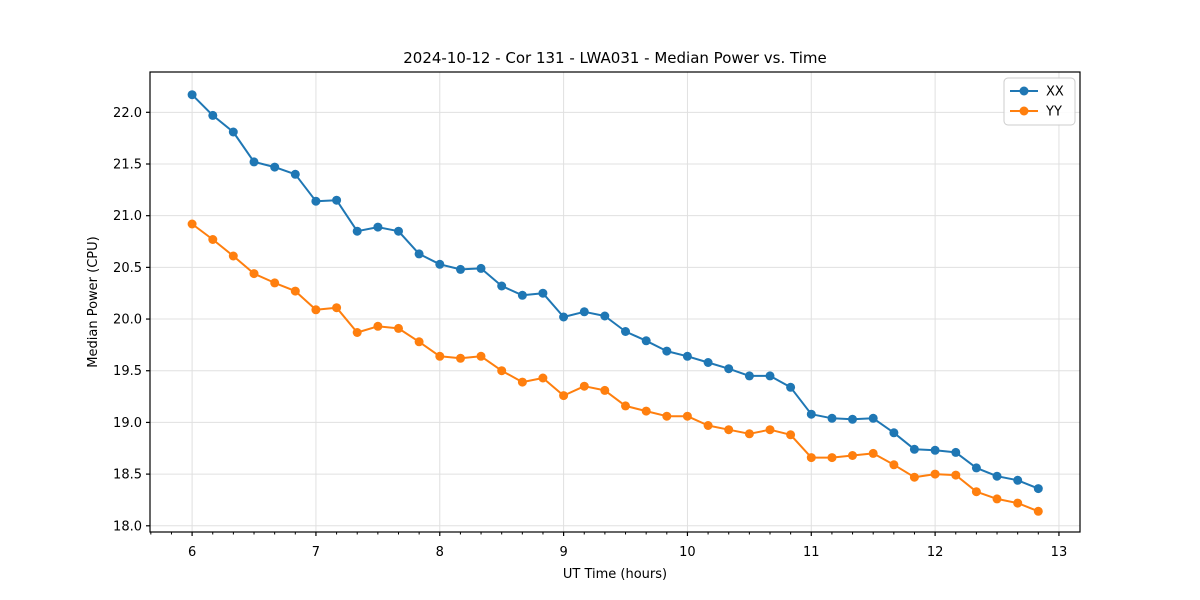  I want to click on legend-box, so click(1039, 101).